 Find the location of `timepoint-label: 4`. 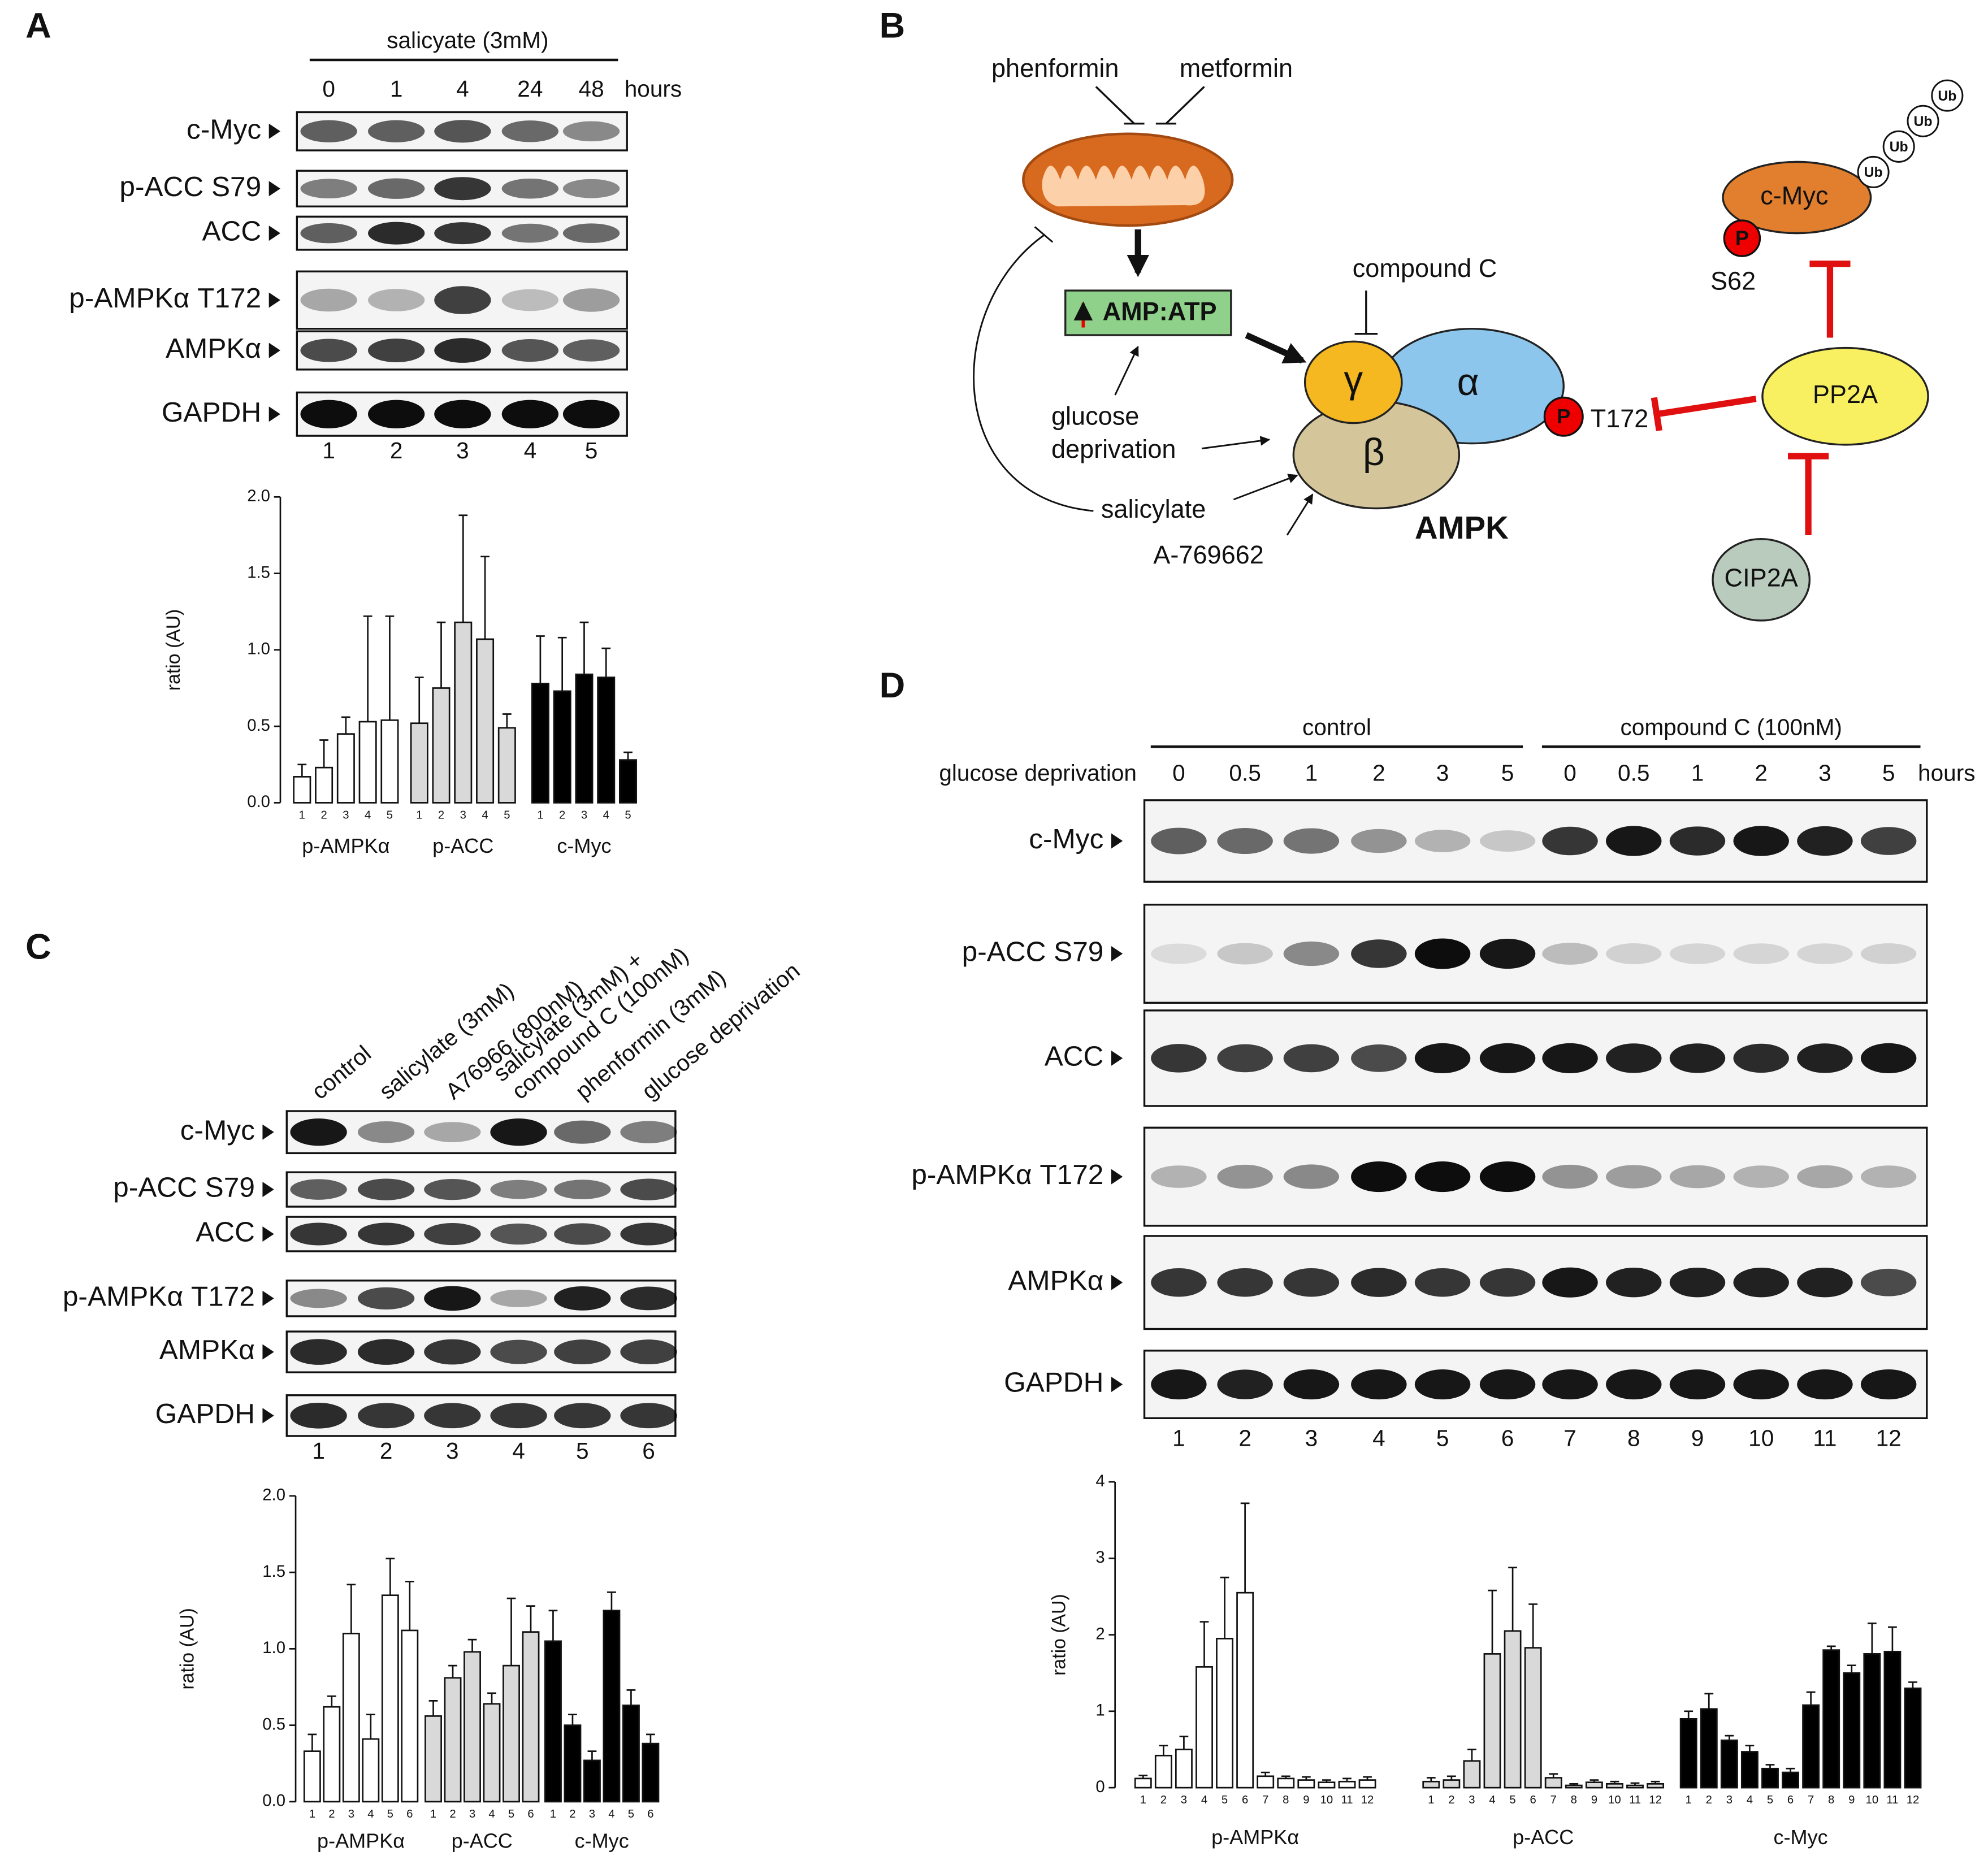

timepoint-label: 4 is located at coordinates (463, 89).